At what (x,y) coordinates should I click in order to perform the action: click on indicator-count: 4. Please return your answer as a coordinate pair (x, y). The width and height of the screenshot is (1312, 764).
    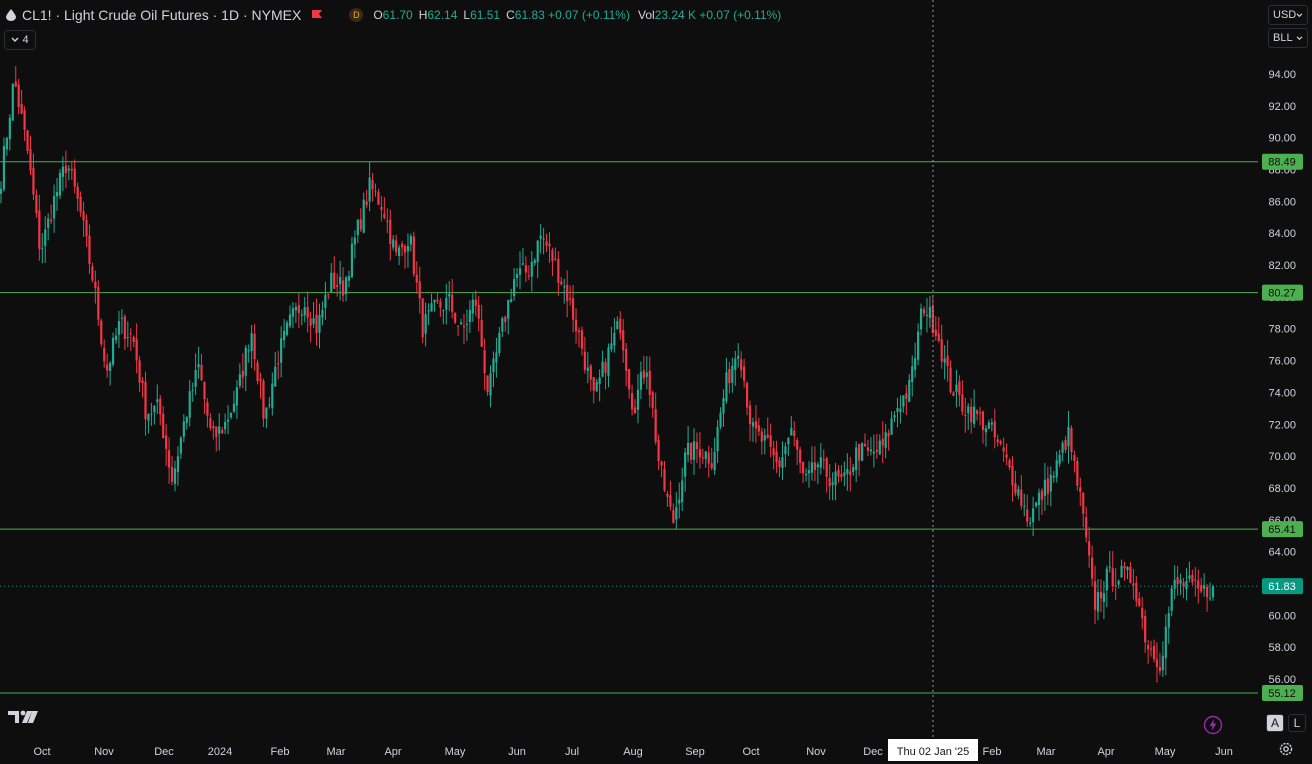
    Looking at the image, I should click on (25, 40).